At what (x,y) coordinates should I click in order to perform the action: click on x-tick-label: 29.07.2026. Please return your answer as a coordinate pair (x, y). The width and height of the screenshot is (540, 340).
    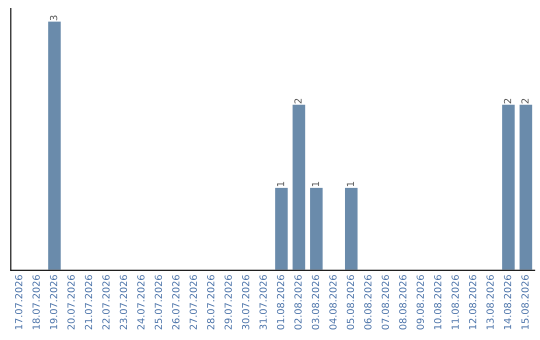
    Looking at the image, I should click on (228, 302).